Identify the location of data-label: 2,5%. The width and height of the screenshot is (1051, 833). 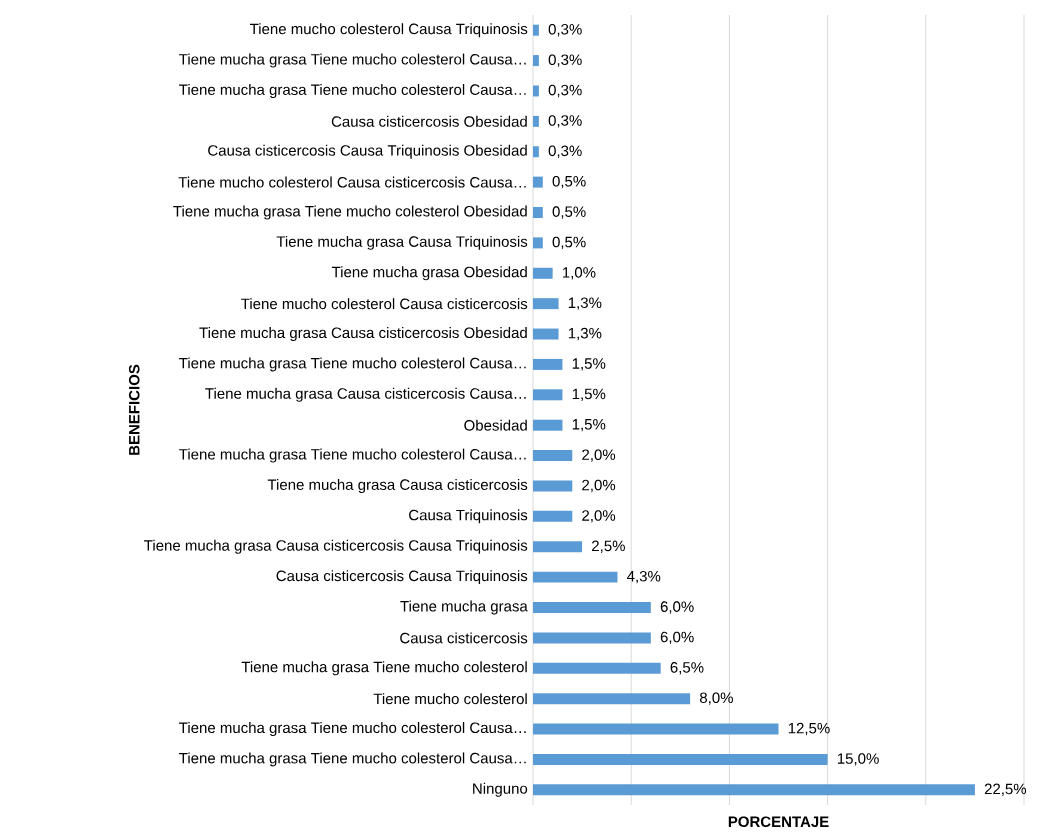
(608, 546).